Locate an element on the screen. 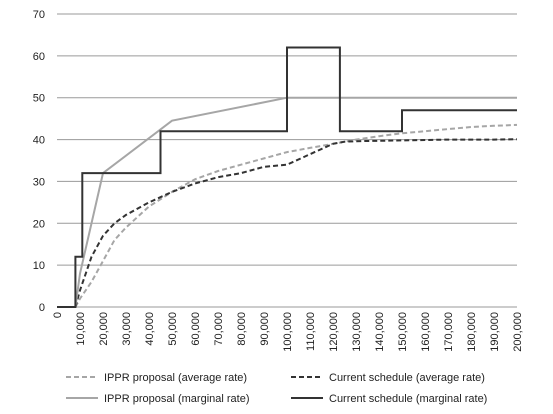  x-tick-label: 150,000 is located at coordinates (403, 332).